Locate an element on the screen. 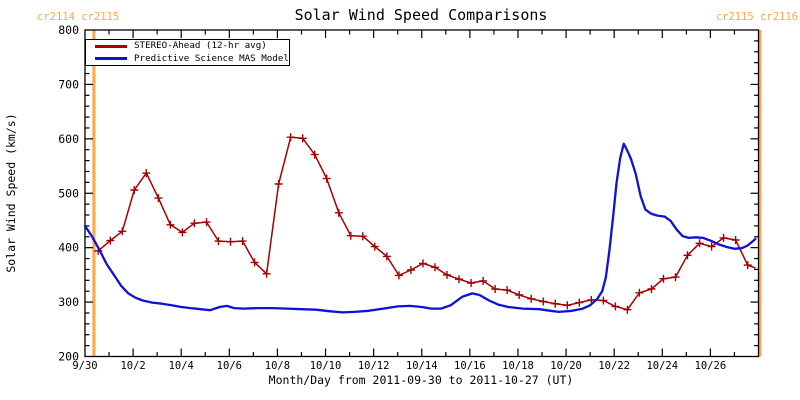 The image size is (800, 400). x-tick-label: 10/6 is located at coordinates (229, 366).